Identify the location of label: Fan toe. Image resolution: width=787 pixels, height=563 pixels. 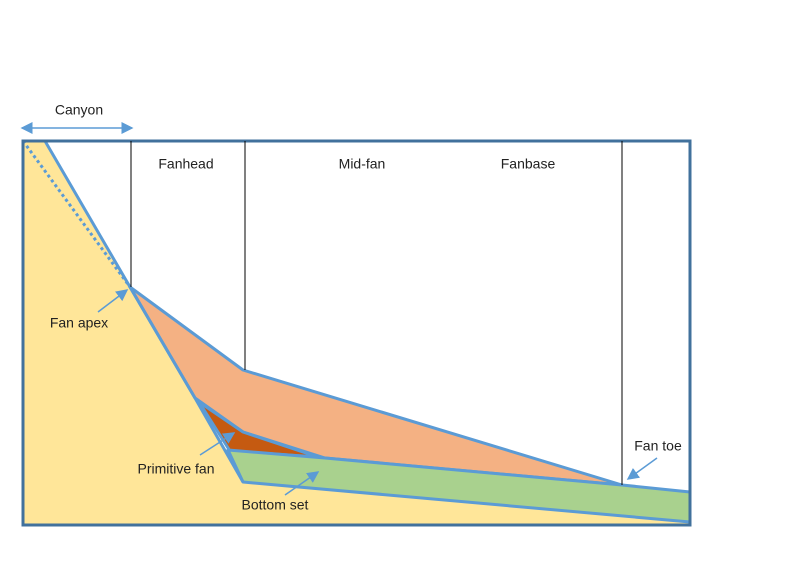
(658, 446).